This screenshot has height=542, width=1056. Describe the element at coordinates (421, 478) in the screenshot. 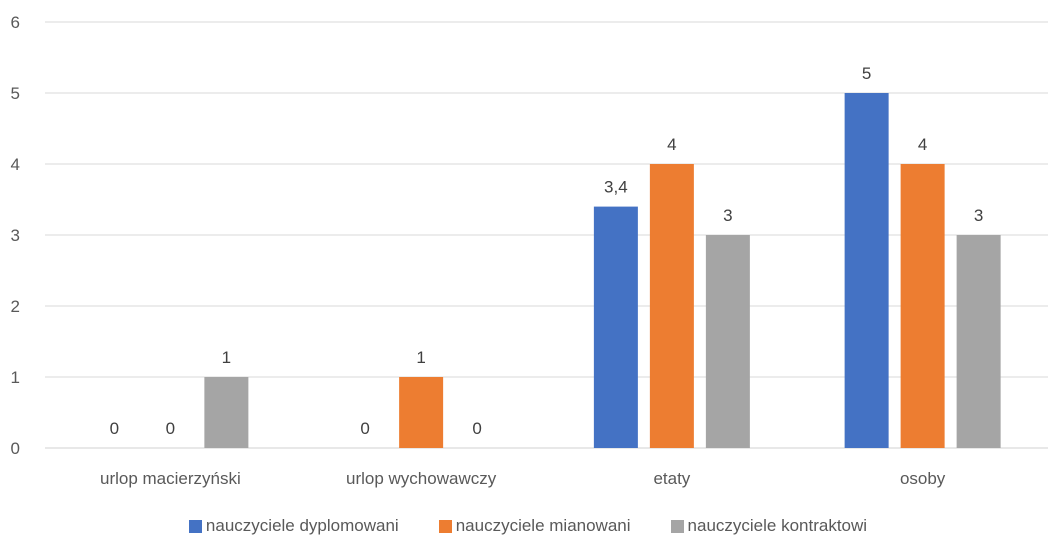

I see `category-label: urlop wychowawczy` at that location.